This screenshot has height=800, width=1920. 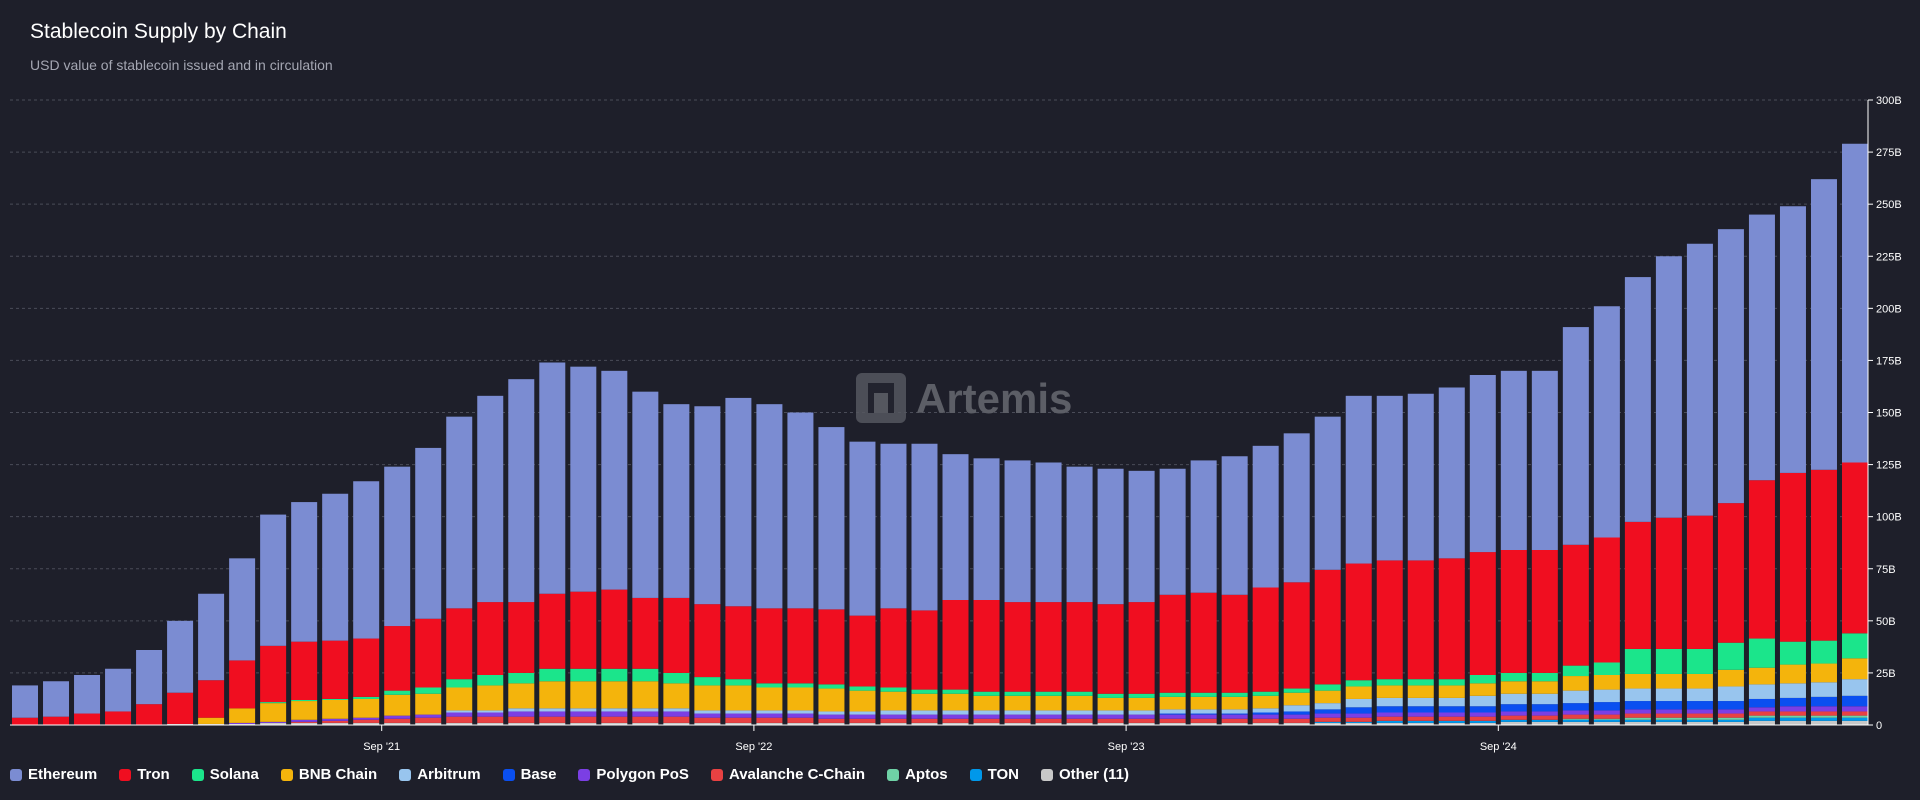 I want to click on legend-item-bnb-chain: BNB Chain, so click(x=328, y=774).